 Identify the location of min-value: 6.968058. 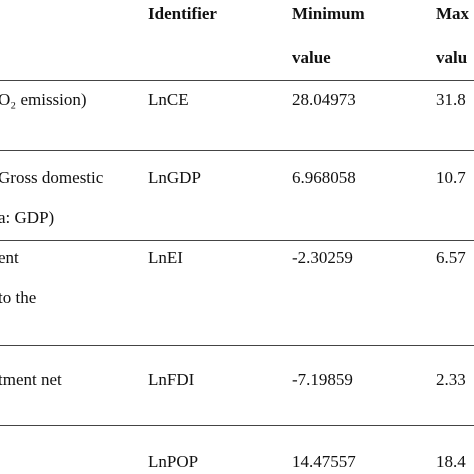
(324, 177).